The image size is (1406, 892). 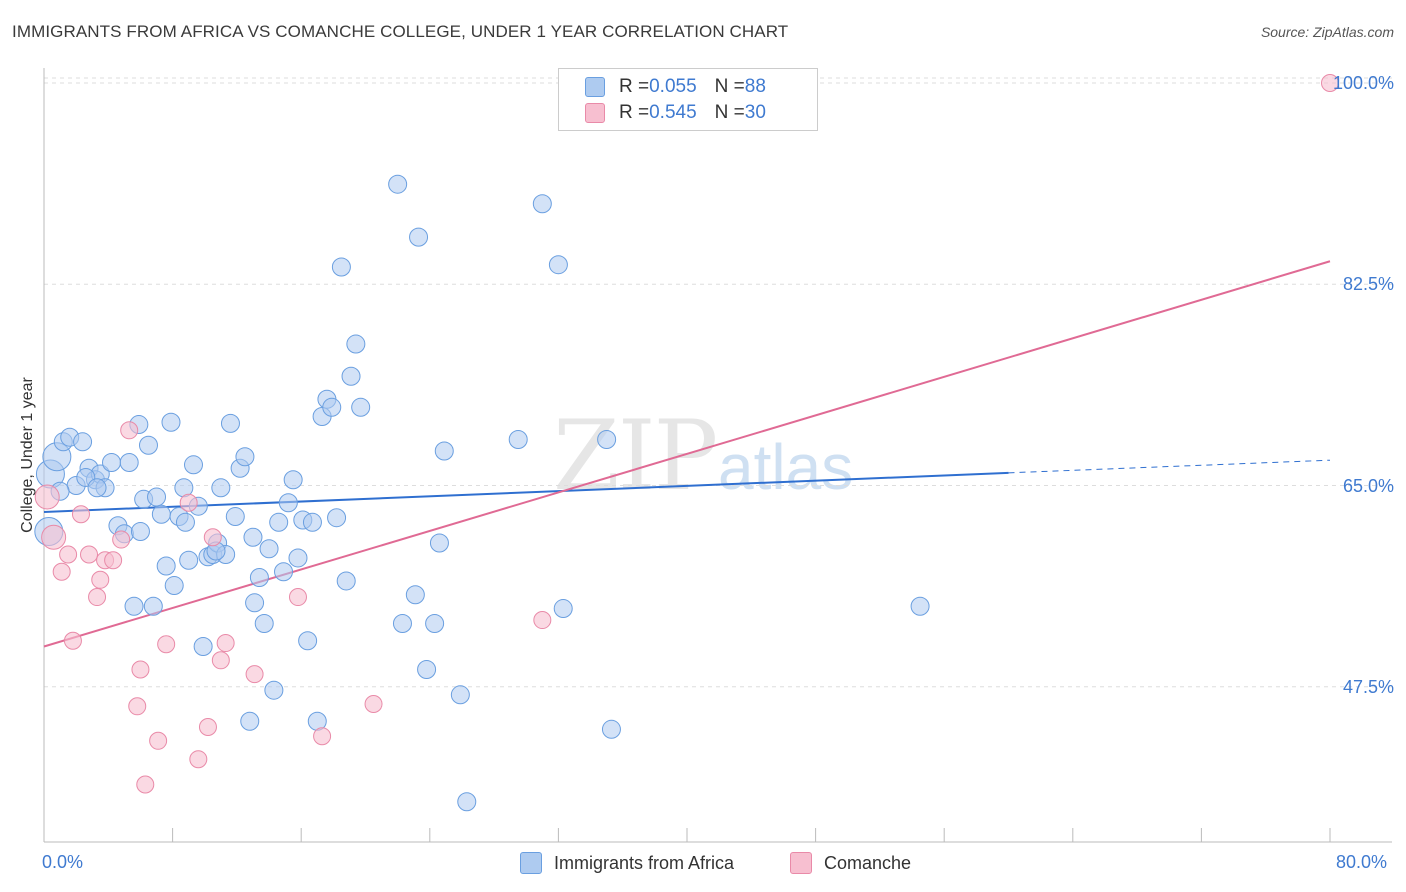 I want to click on legend-r-value: 0.055, so click(x=673, y=86).